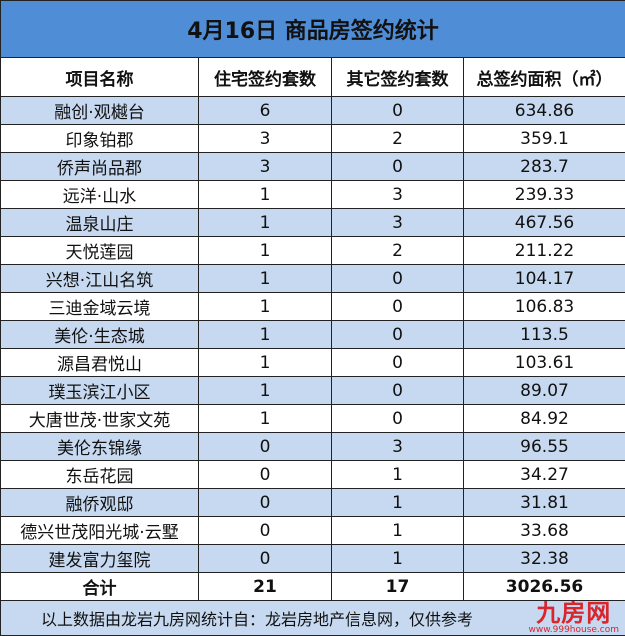  I want to click on cell-residential-count: 6, so click(265, 110).